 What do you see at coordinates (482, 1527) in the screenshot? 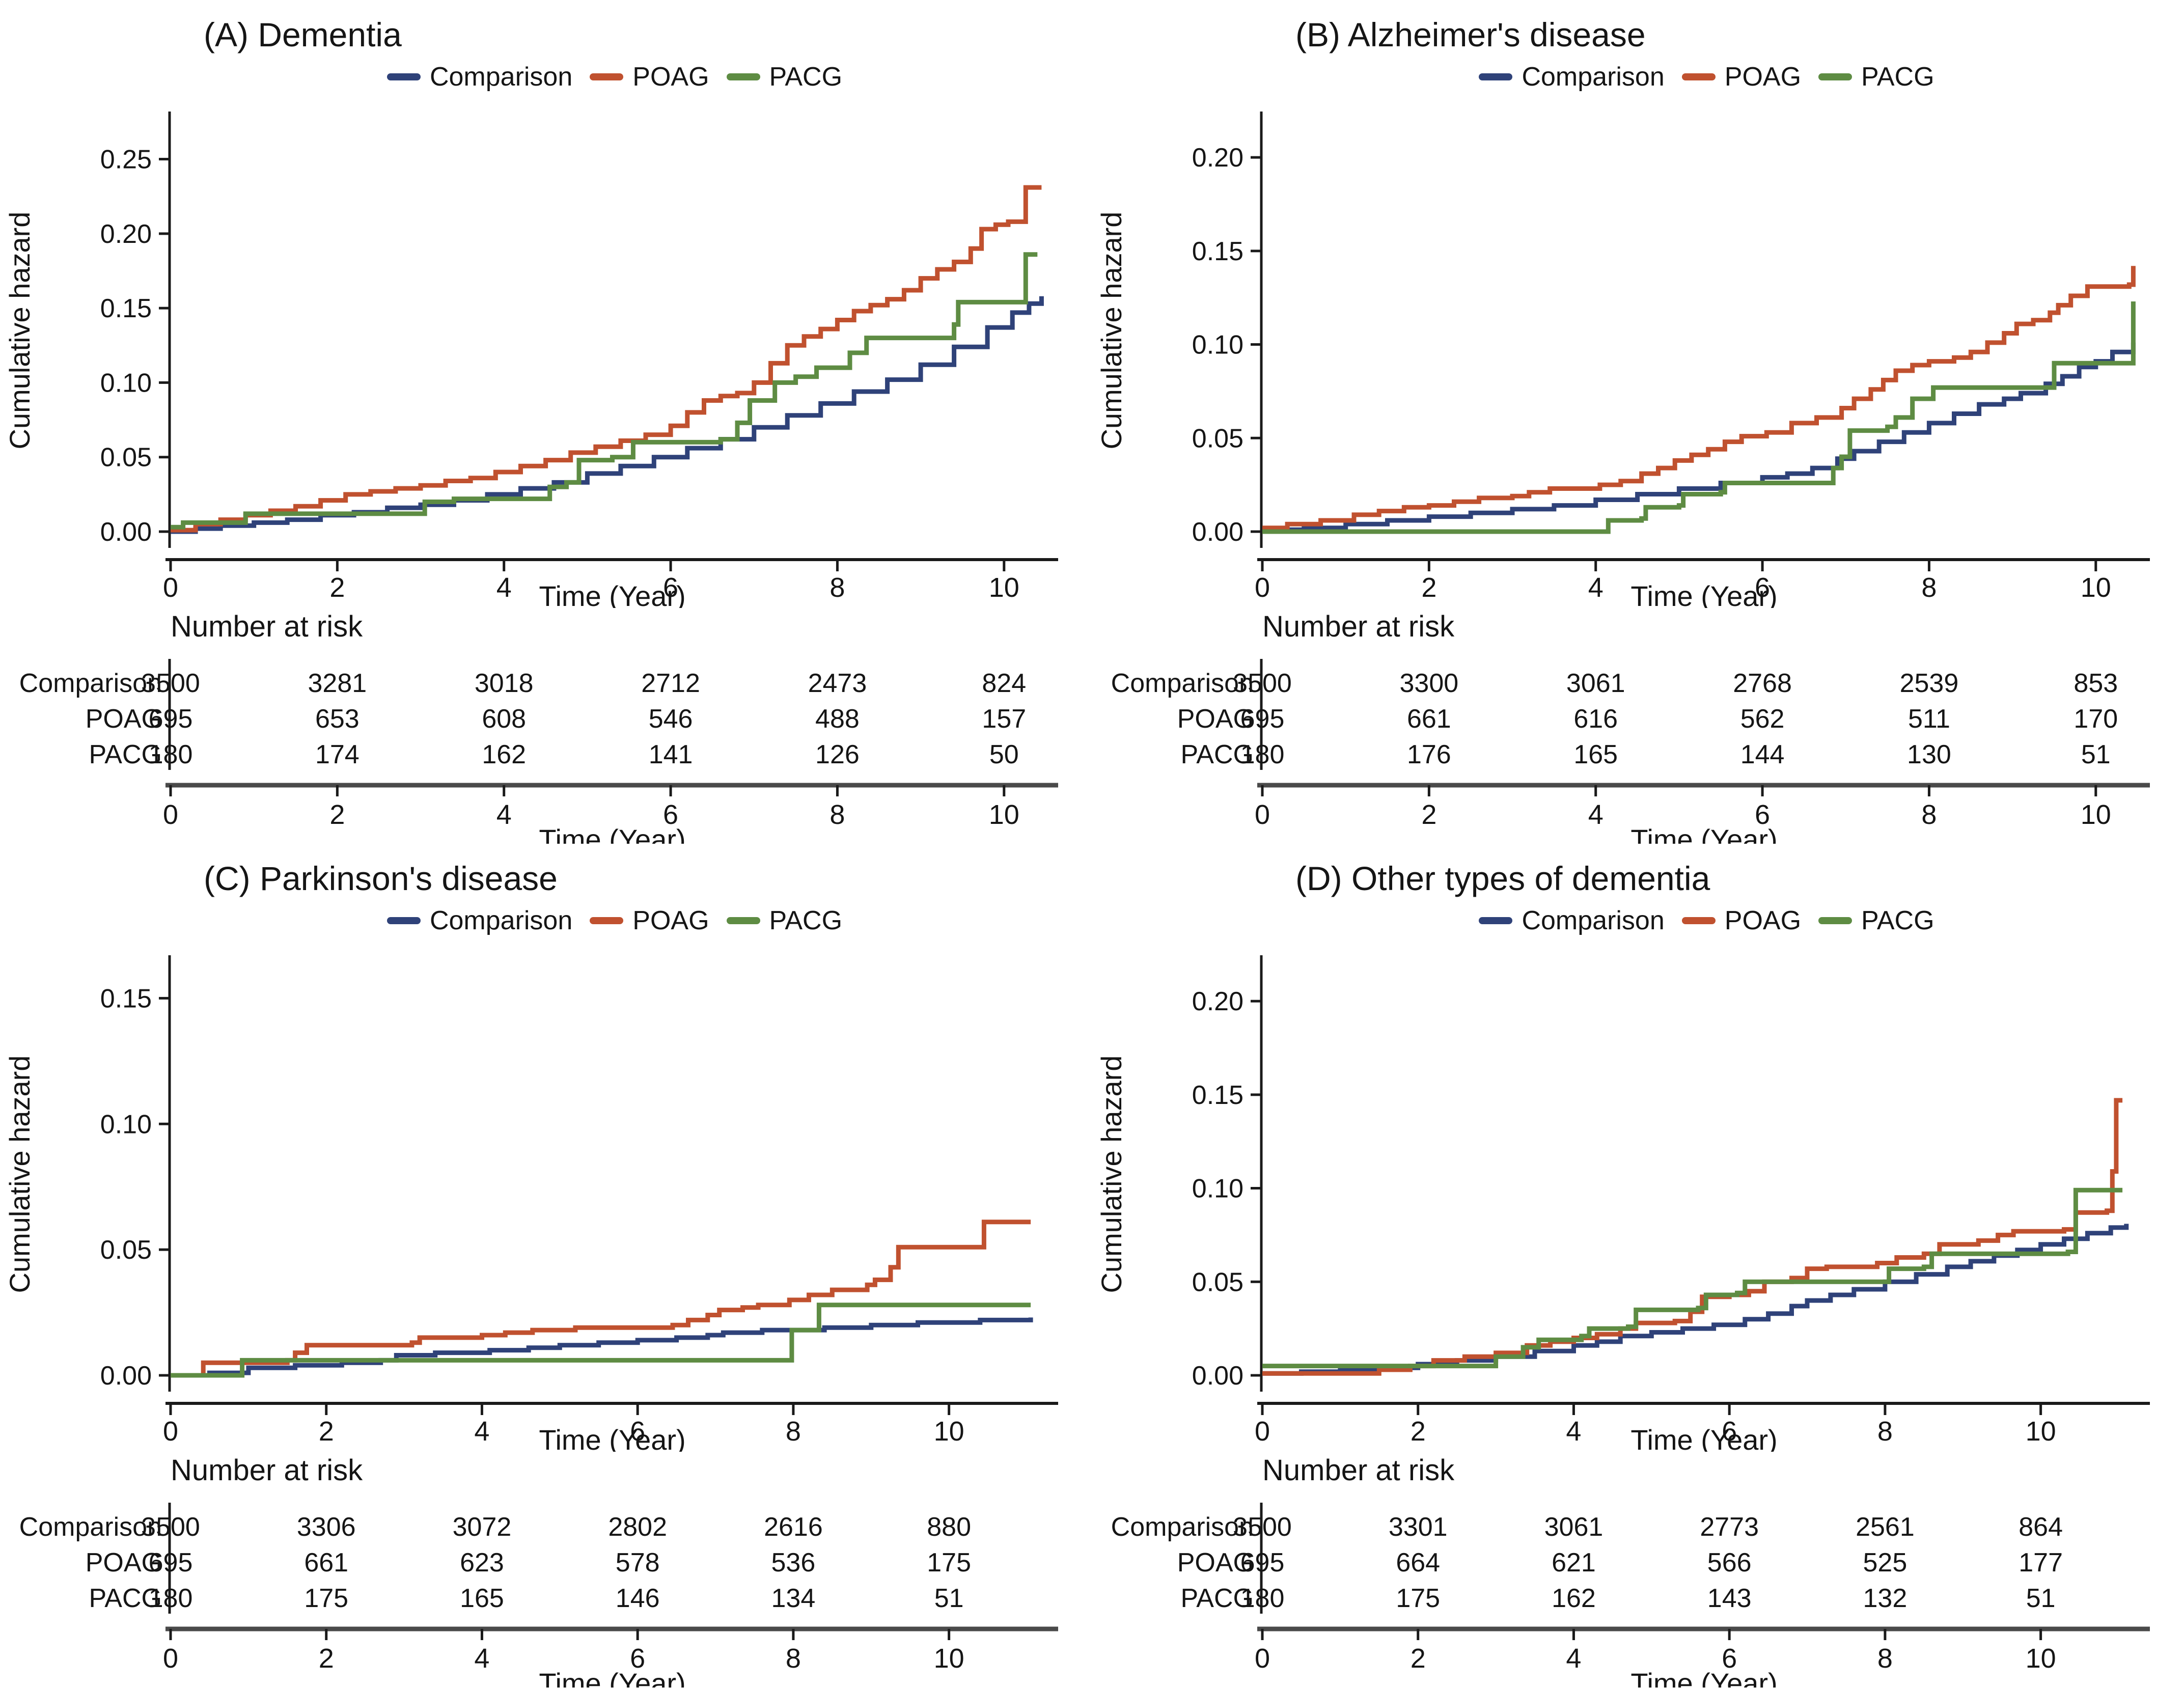
I see `risk-value: 3072` at bounding box center [482, 1527].